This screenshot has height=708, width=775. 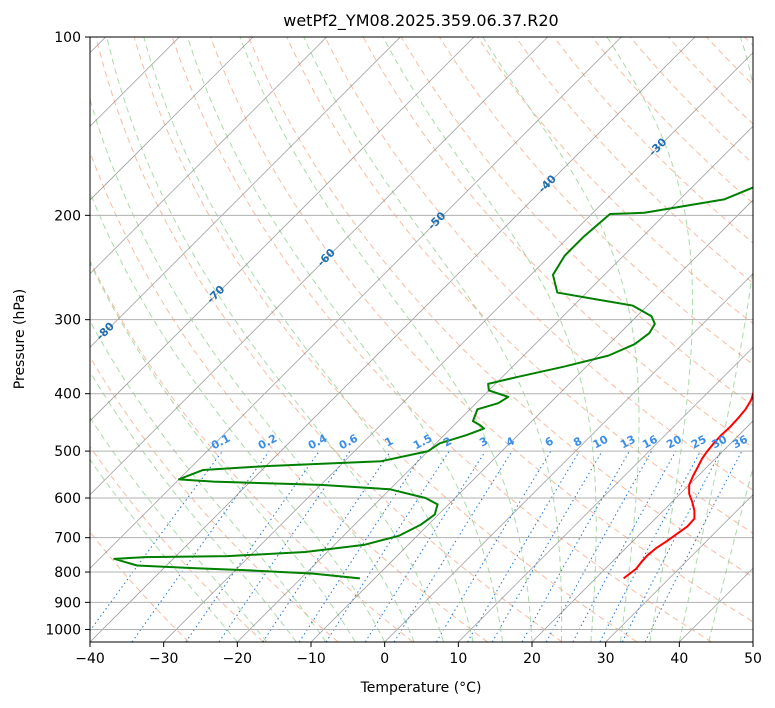 What do you see at coordinates (67, 499) in the screenshot?
I see `y-tick-label: 600` at bounding box center [67, 499].